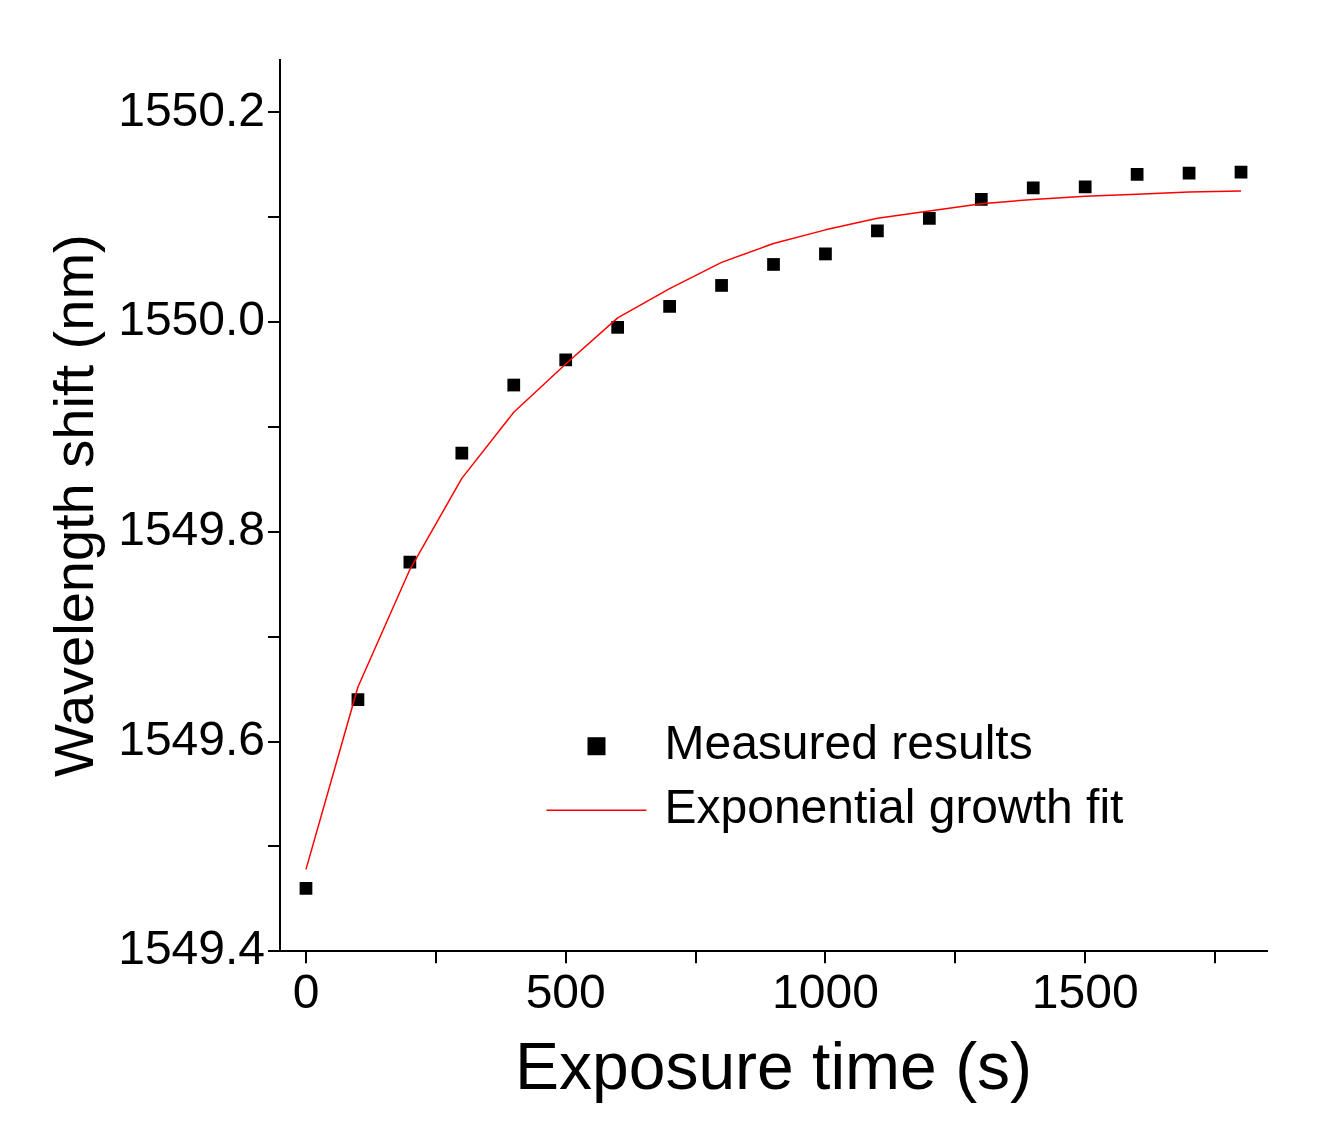  Describe the element at coordinates (773, 1065) in the screenshot. I see `x-axis-title: Exposure time (s)` at that location.